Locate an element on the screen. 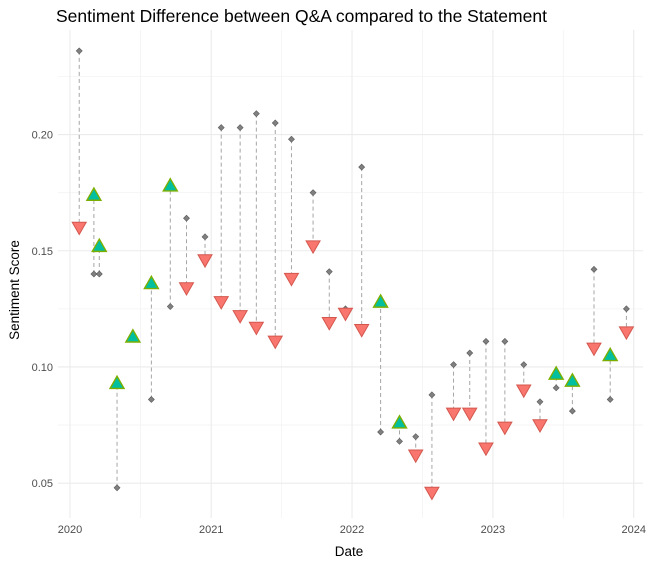 Image resolution: width=658 pixels, height=564 pixels. x-tick-label: 2024 is located at coordinates (633, 530).